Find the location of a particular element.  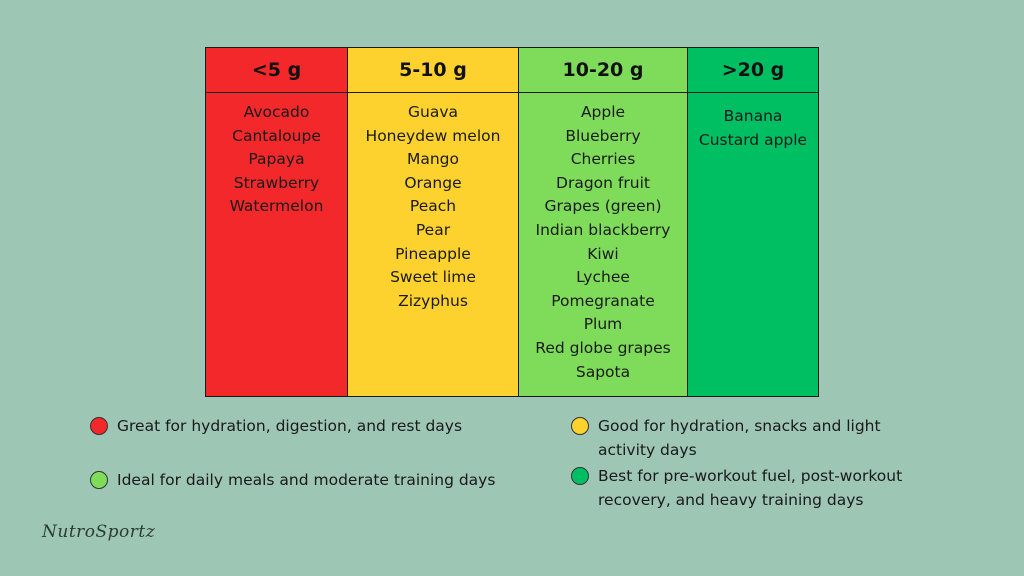

fruit-item: Sapota is located at coordinates (603, 371).